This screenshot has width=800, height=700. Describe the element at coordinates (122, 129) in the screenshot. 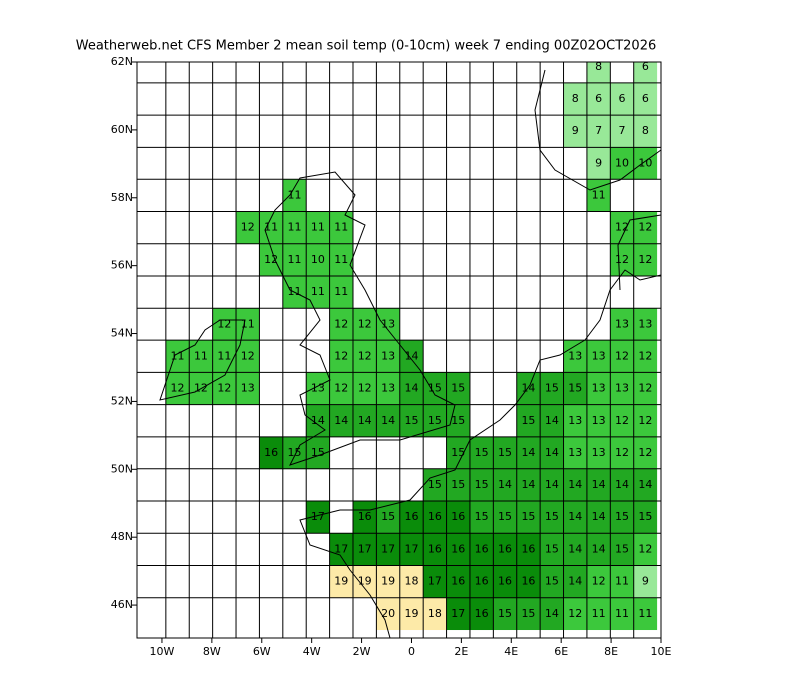

I see `y-tick-label: 60N` at that location.